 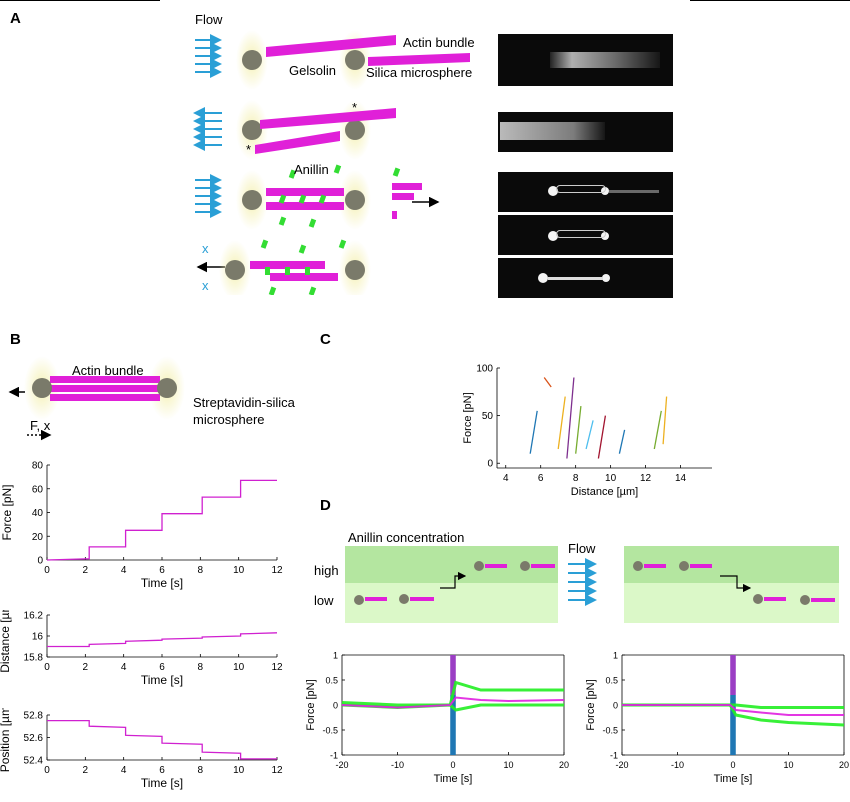 I want to click on panel-label-c: C, so click(x=325, y=339).